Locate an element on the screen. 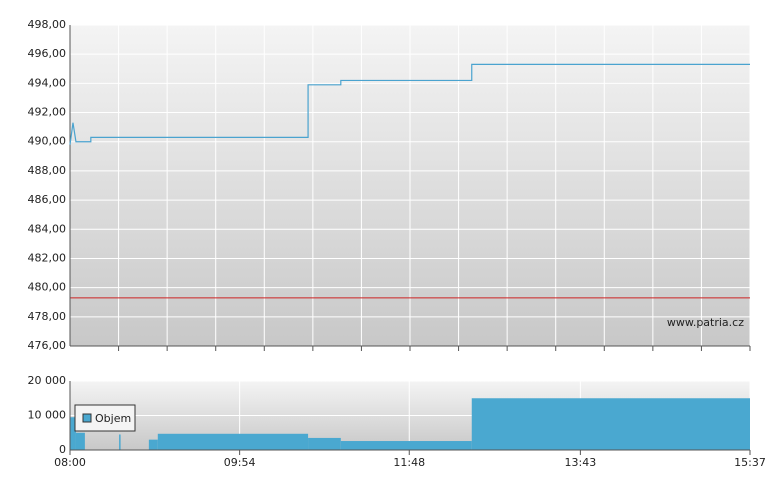 This screenshot has height=494, width=780. x-tick-label: 09:54 is located at coordinates (240, 462).